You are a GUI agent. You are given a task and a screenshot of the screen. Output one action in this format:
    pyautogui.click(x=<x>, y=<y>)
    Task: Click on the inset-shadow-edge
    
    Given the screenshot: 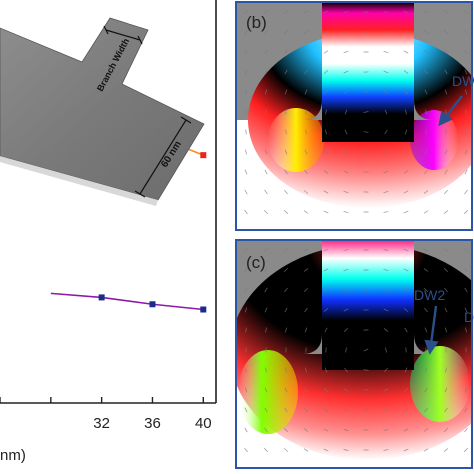 What is the action you would take?
    pyautogui.click(x=79, y=181)
    